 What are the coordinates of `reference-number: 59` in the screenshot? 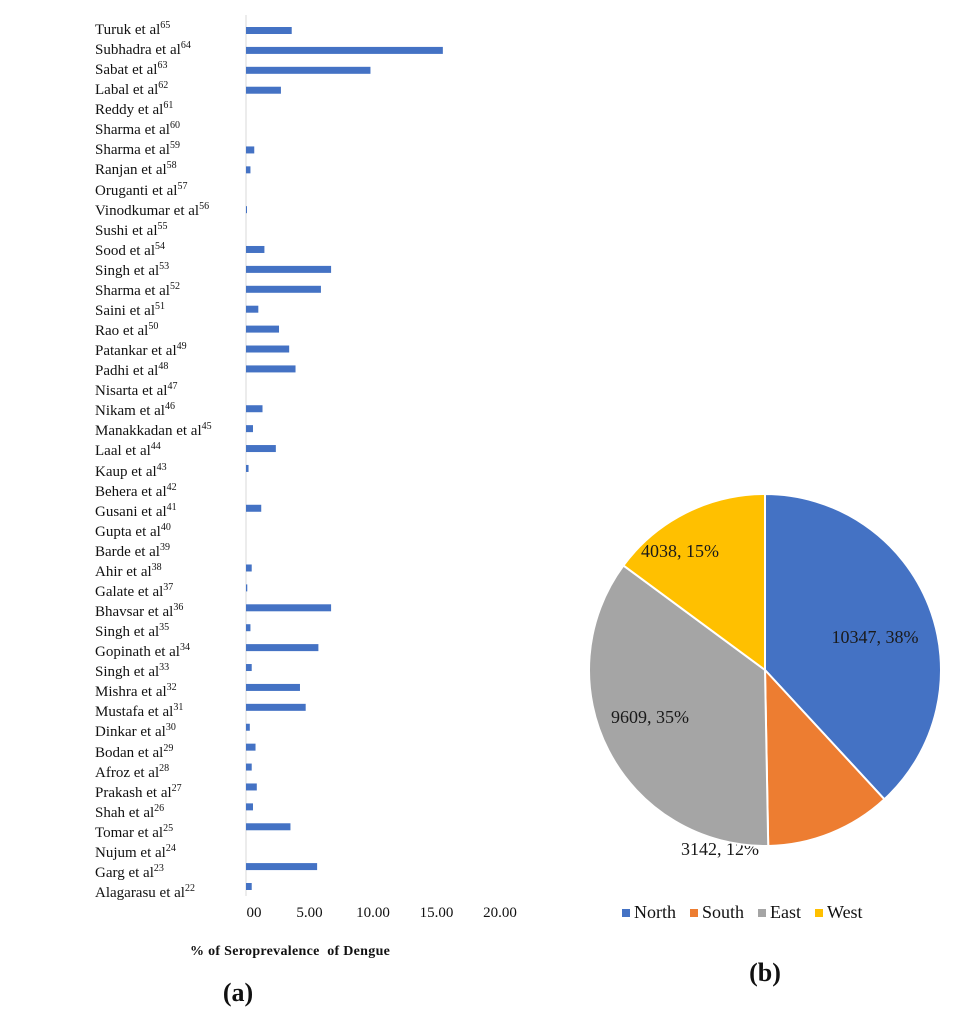 It's located at (174, 146).